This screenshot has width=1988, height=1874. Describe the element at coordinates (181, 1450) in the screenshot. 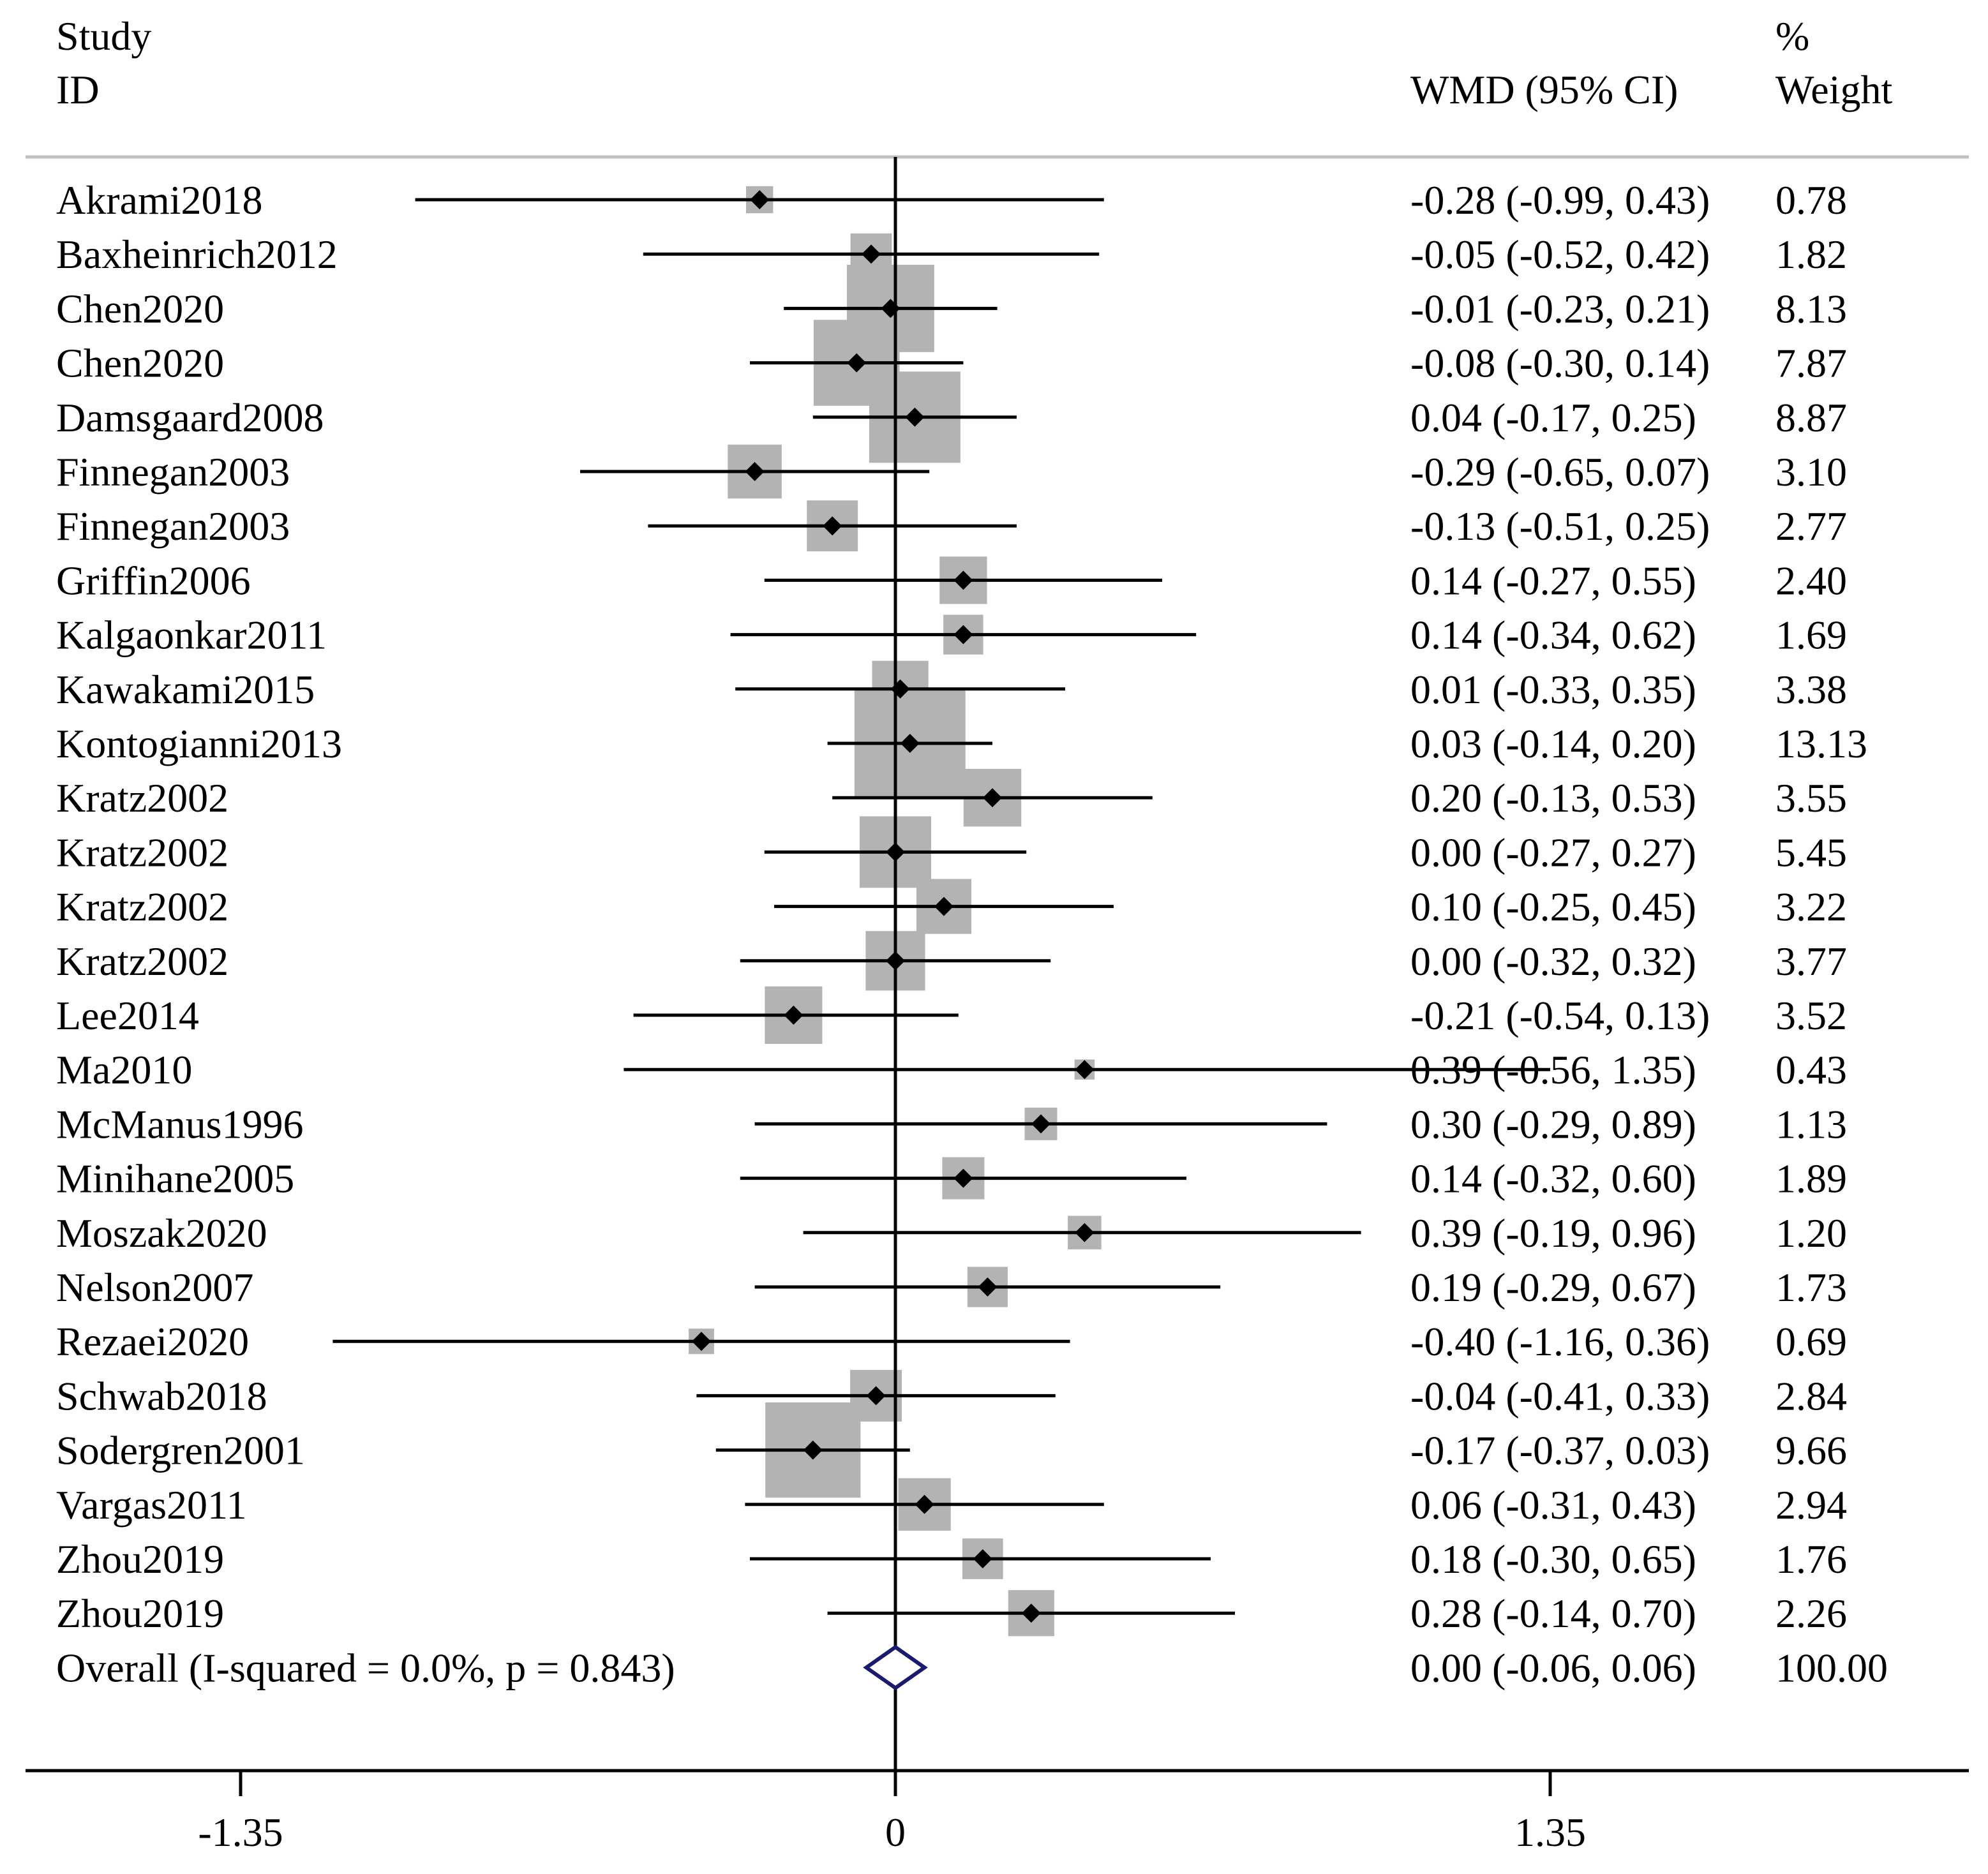

I see `study-id: Sodergren2001` at that location.